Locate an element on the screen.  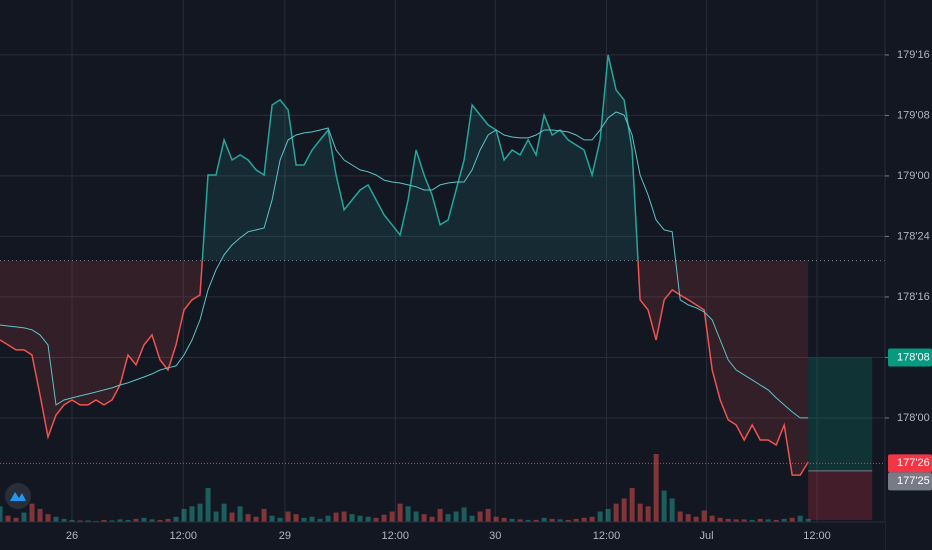
y-tick-label: 178'00 is located at coordinates (913, 418).